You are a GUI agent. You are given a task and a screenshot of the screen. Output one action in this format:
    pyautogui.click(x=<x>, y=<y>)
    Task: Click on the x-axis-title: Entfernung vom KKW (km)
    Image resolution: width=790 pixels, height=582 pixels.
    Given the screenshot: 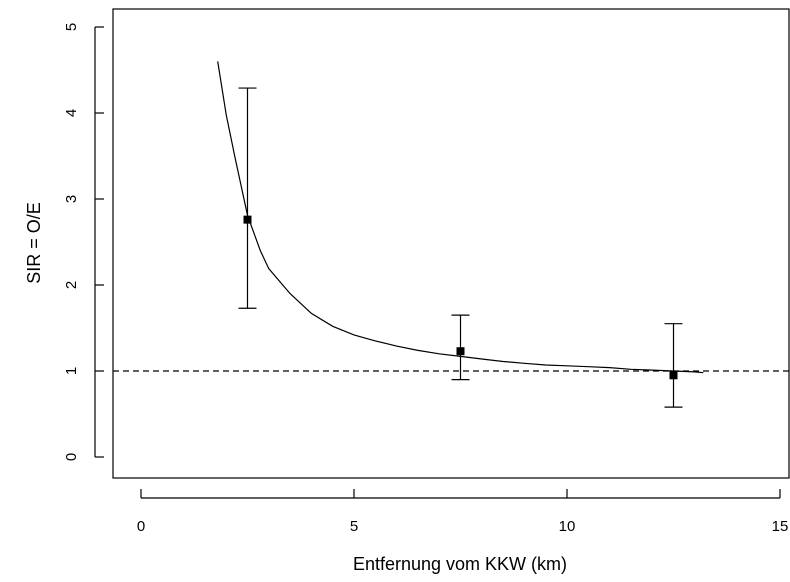 What is the action you would take?
    pyautogui.click(x=460, y=564)
    